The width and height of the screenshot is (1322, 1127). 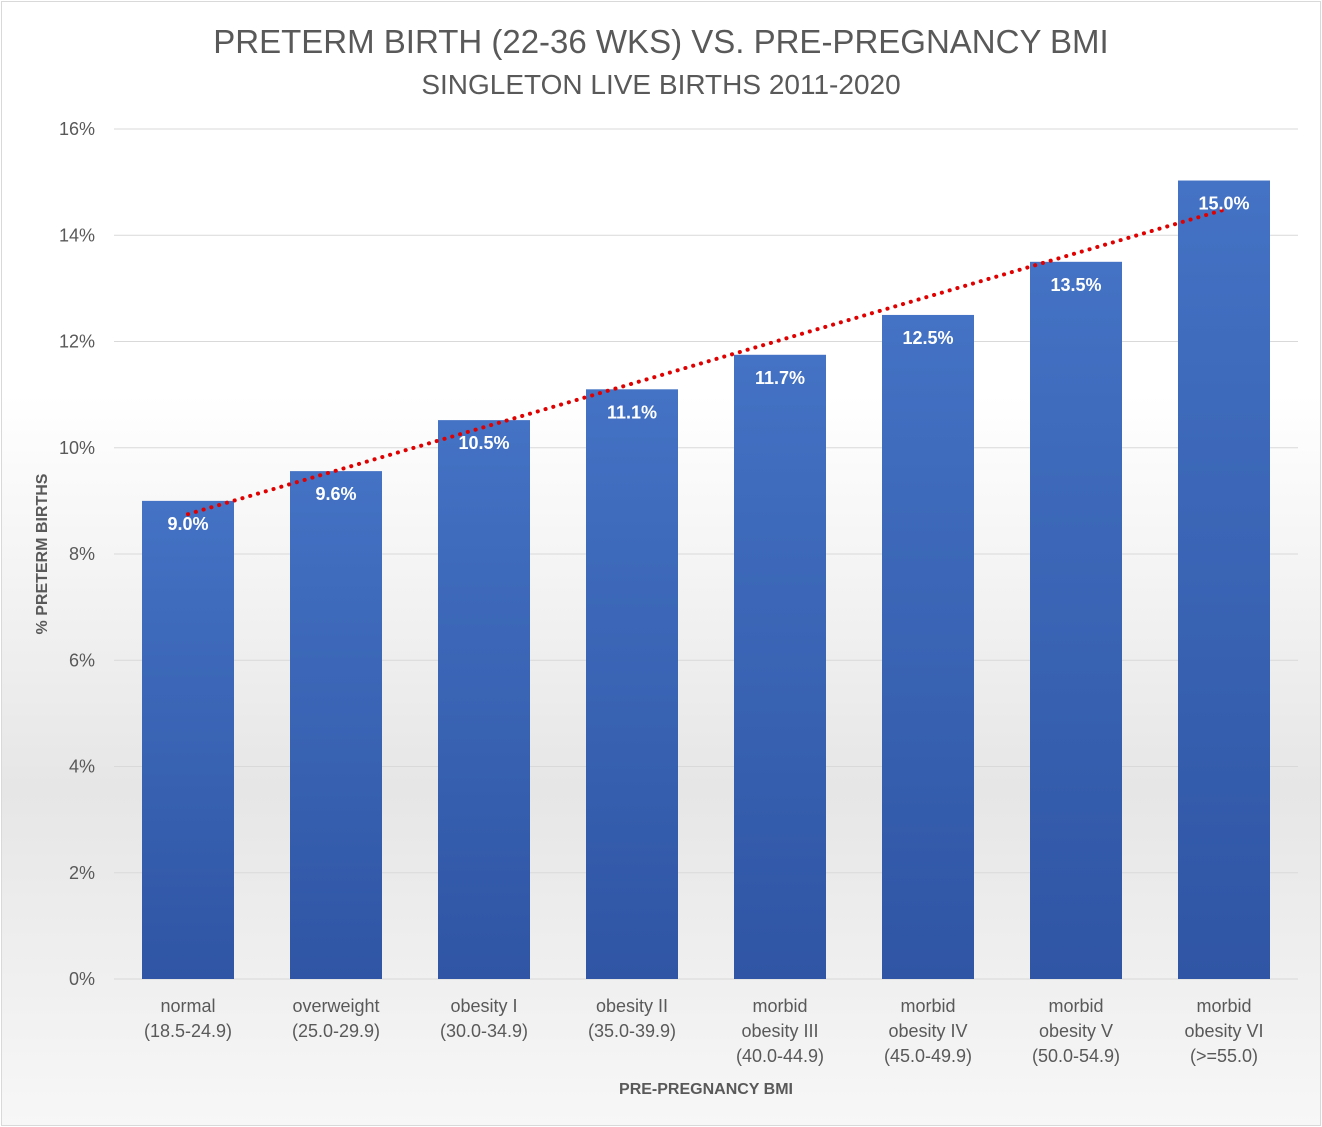 What do you see at coordinates (1076, 1031) in the screenshot?
I see `x-category-label: obesity V` at bounding box center [1076, 1031].